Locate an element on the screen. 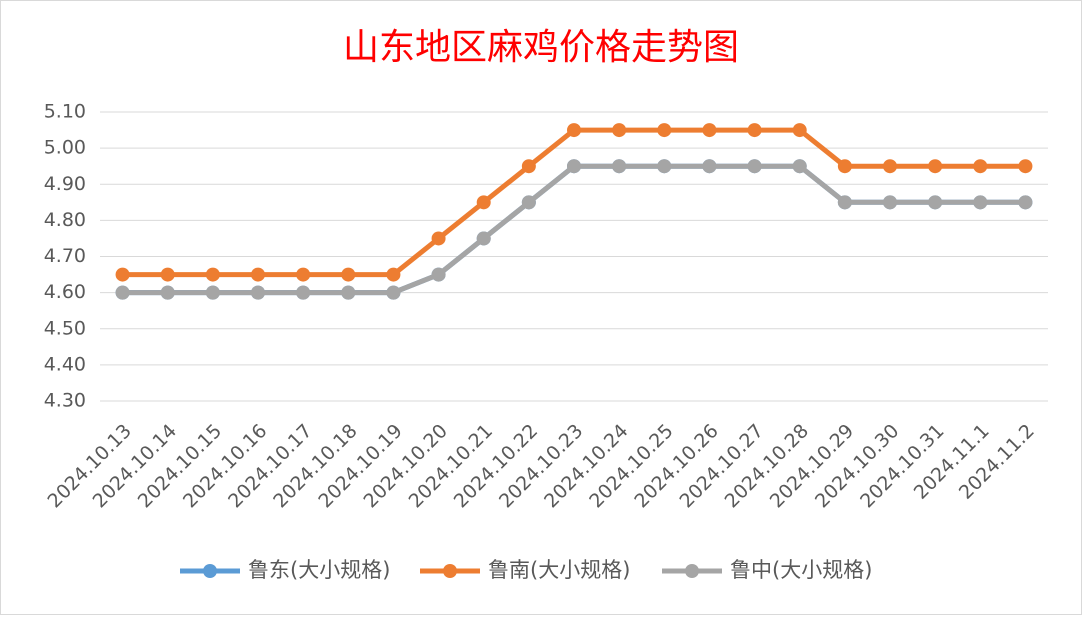 The height and width of the screenshot is (619, 1082). y-tick-label: 4.80 is located at coordinates (65, 220).